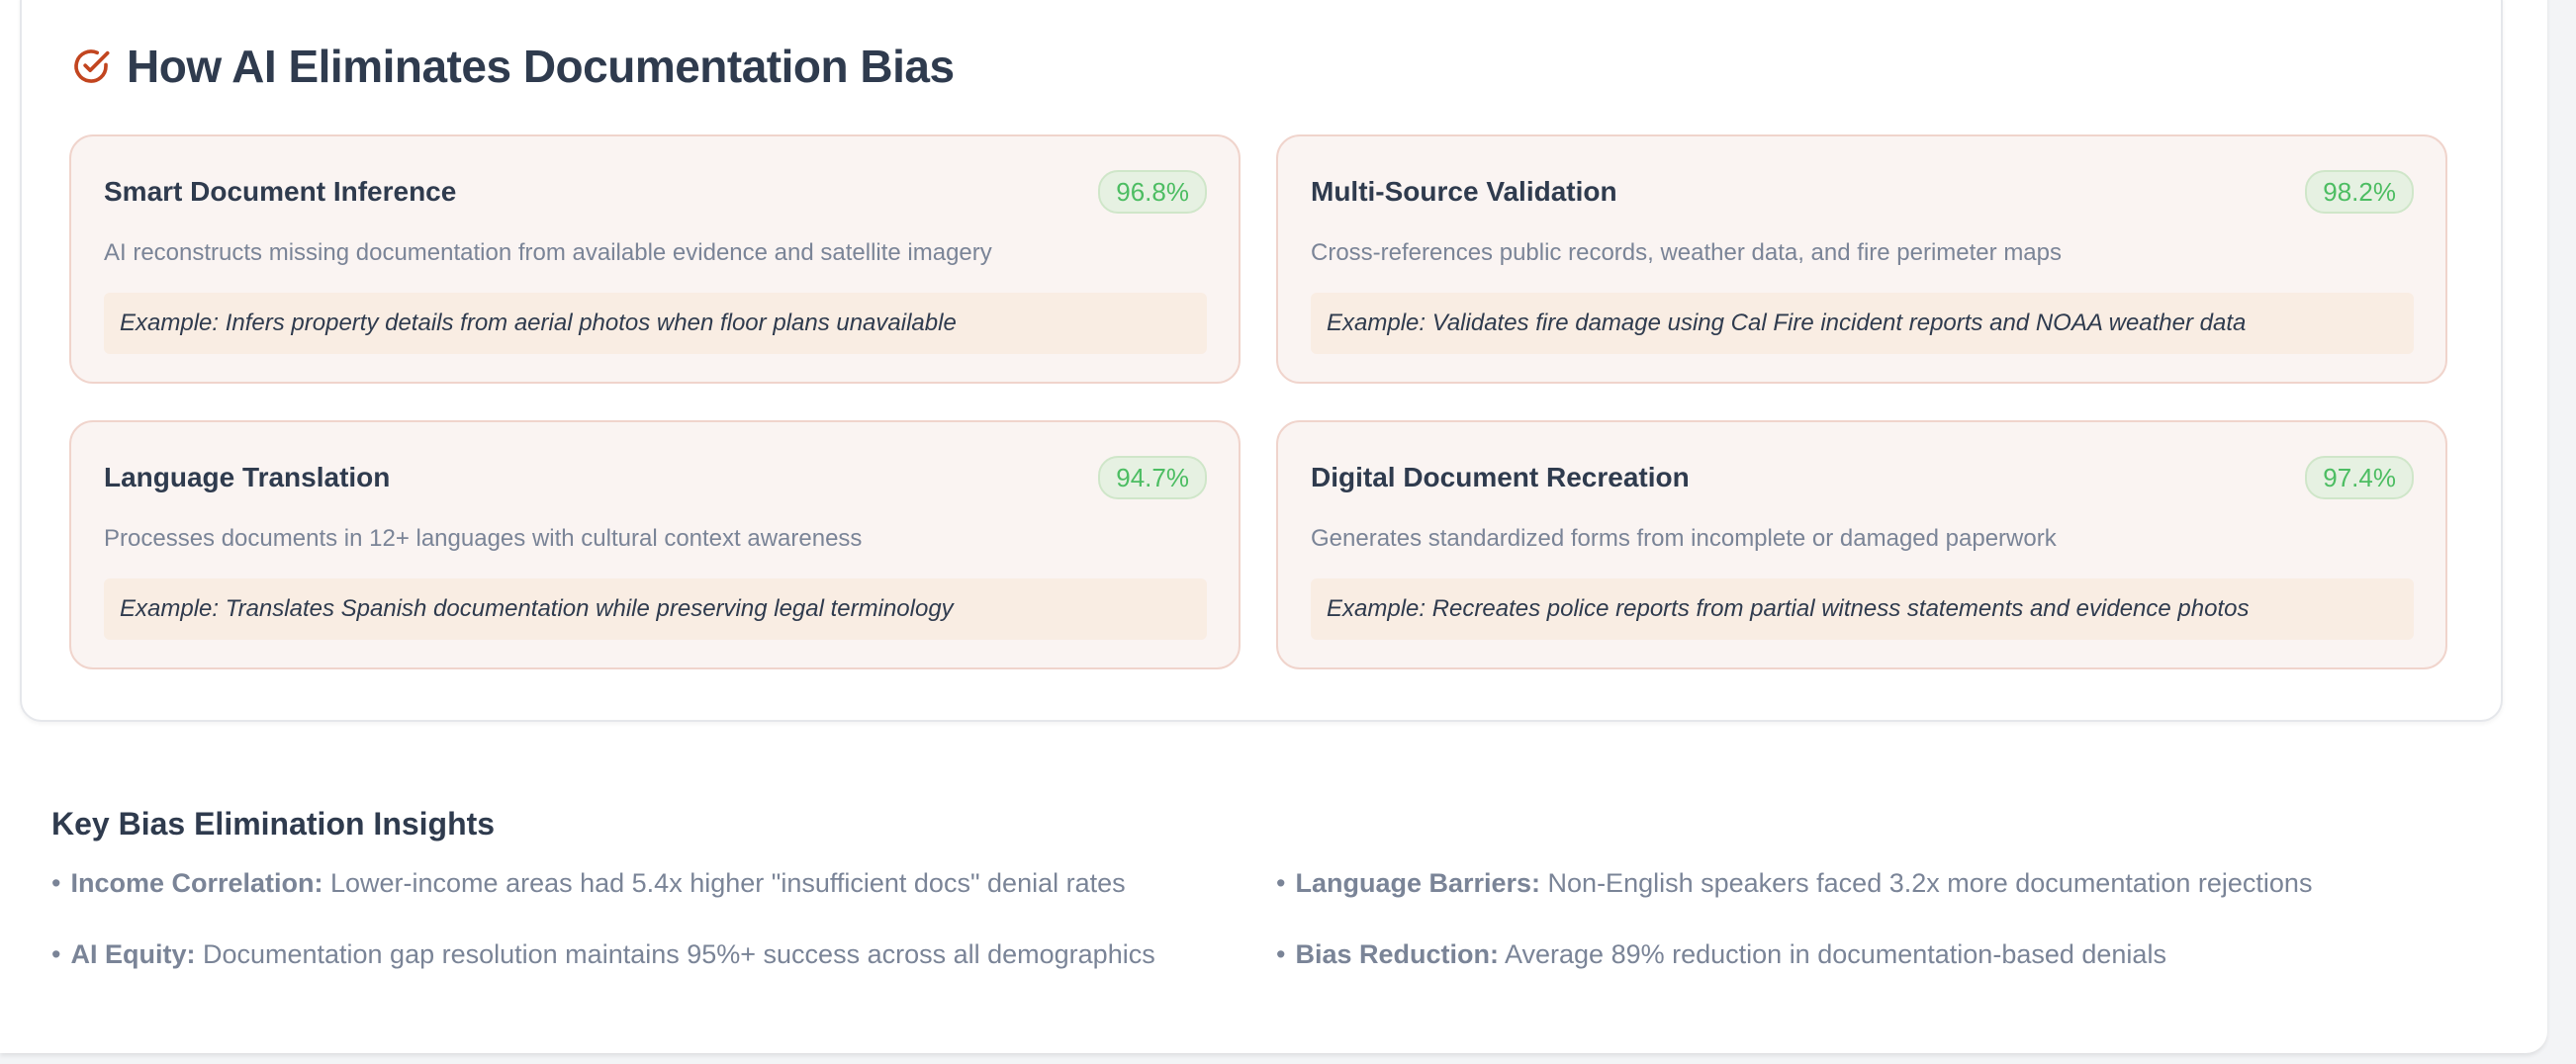 Image resolution: width=2576 pixels, height=1064 pixels. What do you see at coordinates (2359, 477) in the screenshot?
I see `accuracy-badge: 97.4%` at bounding box center [2359, 477].